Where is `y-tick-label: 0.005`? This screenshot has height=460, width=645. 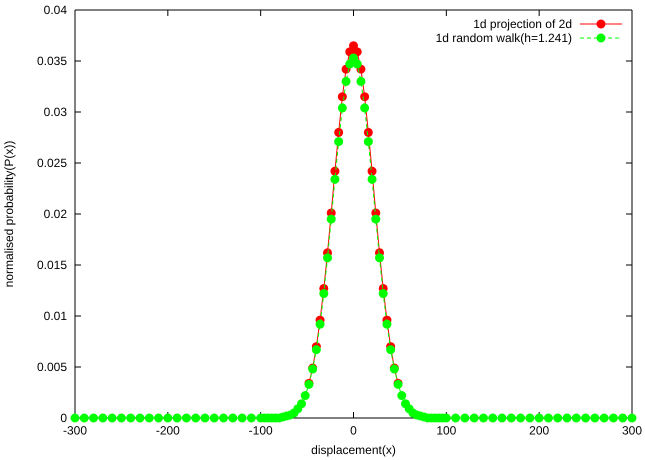
y-tick-label: 0.005 is located at coordinates (52, 367).